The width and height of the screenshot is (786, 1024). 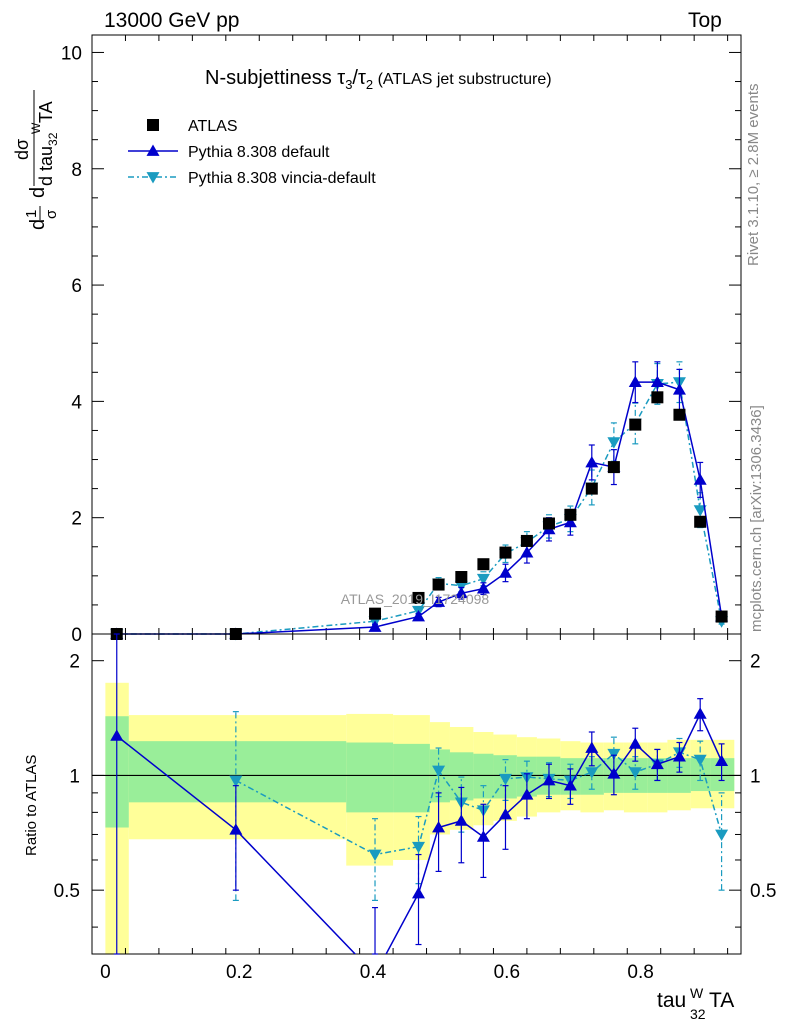 I want to click on y-tick-label: 8, so click(x=76, y=170).